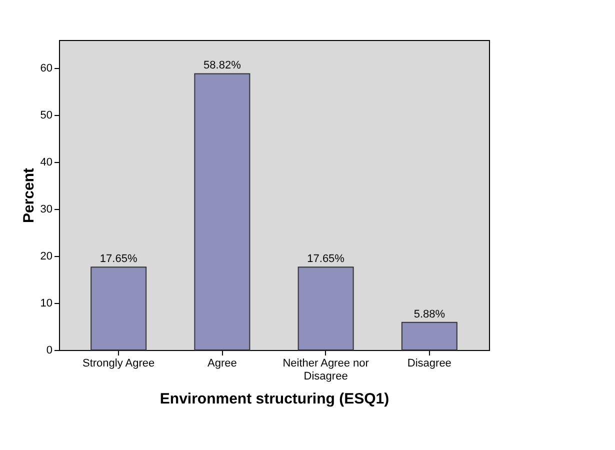  What do you see at coordinates (46, 162) in the screenshot?
I see `y-tick-label: 40` at bounding box center [46, 162].